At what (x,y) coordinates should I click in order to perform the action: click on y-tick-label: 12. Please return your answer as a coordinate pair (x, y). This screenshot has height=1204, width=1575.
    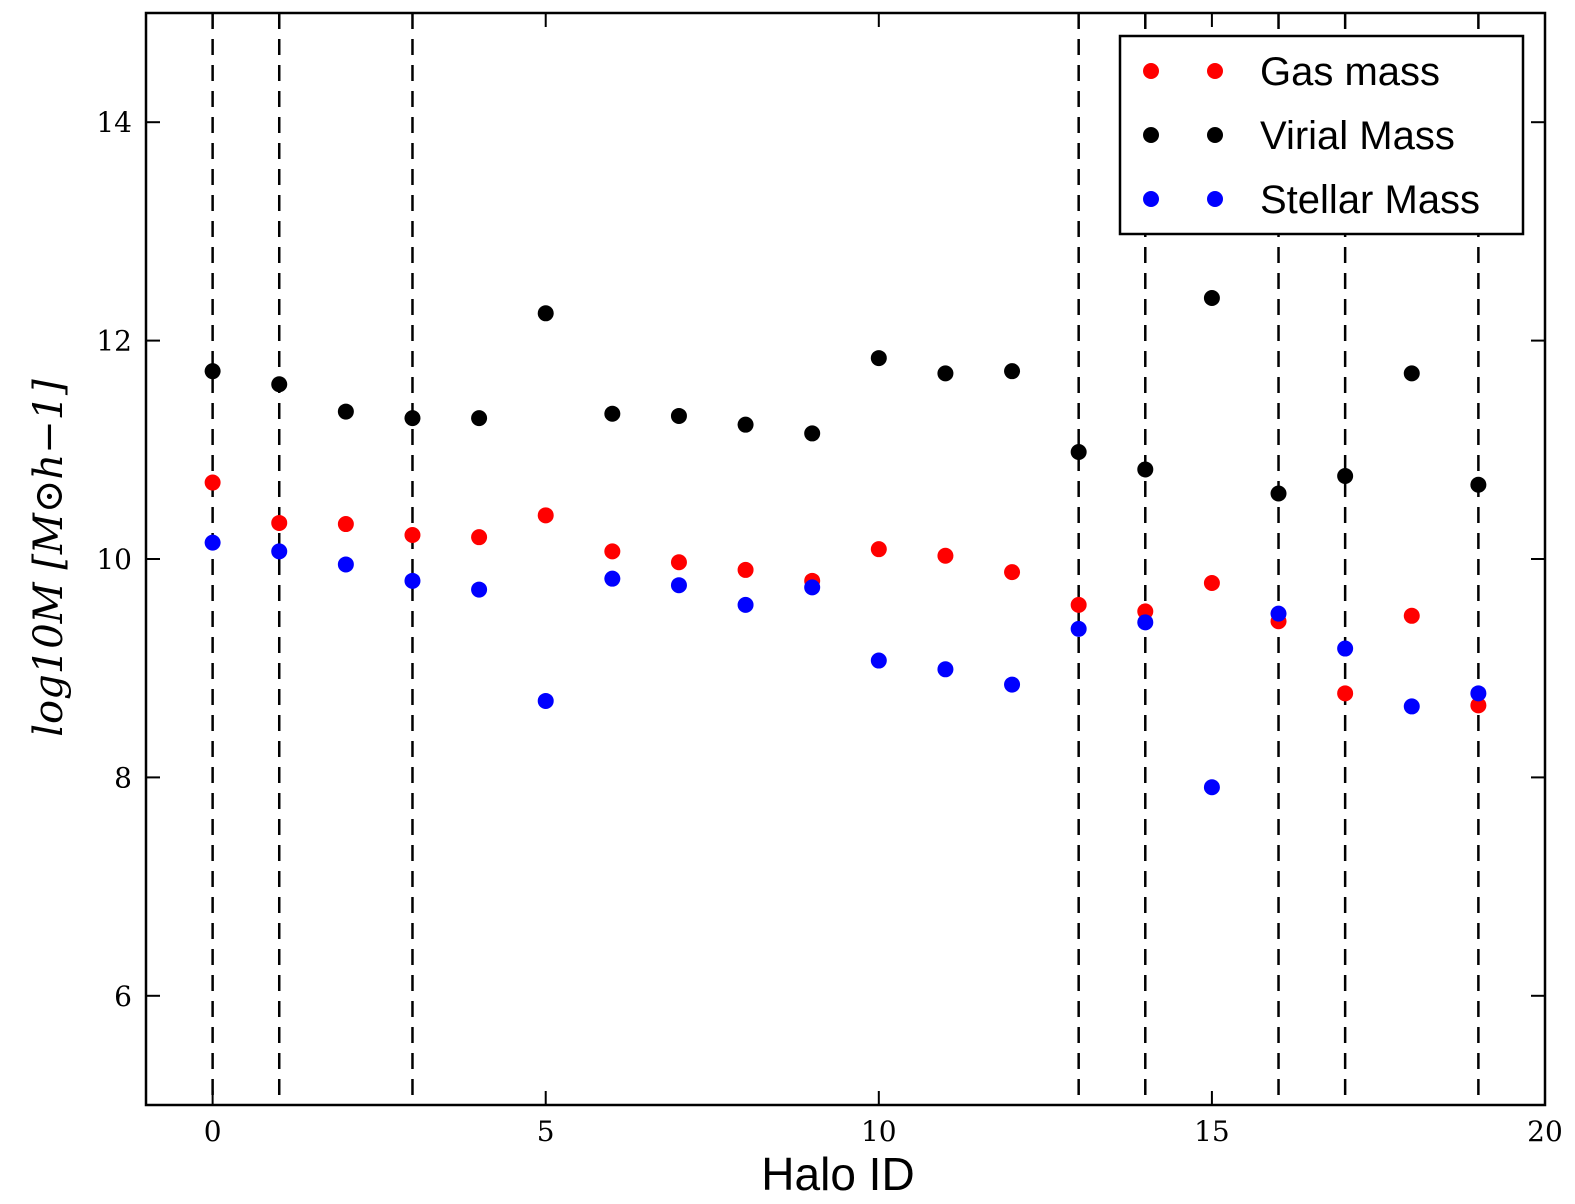
    Looking at the image, I should click on (114, 341).